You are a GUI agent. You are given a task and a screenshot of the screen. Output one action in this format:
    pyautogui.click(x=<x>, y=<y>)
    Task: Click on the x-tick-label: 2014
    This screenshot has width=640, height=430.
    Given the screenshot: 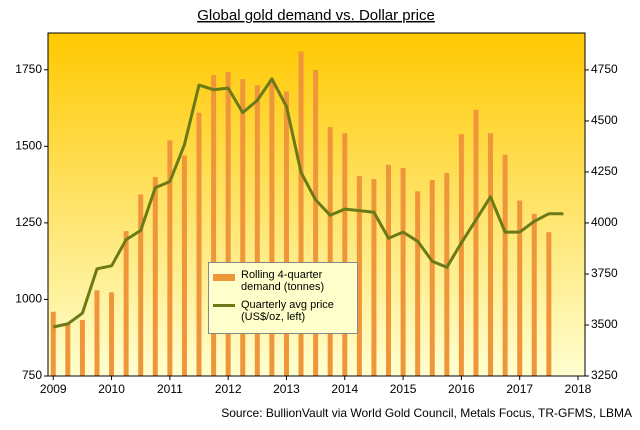 What is the action you would take?
    pyautogui.click(x=344, y=389)
    